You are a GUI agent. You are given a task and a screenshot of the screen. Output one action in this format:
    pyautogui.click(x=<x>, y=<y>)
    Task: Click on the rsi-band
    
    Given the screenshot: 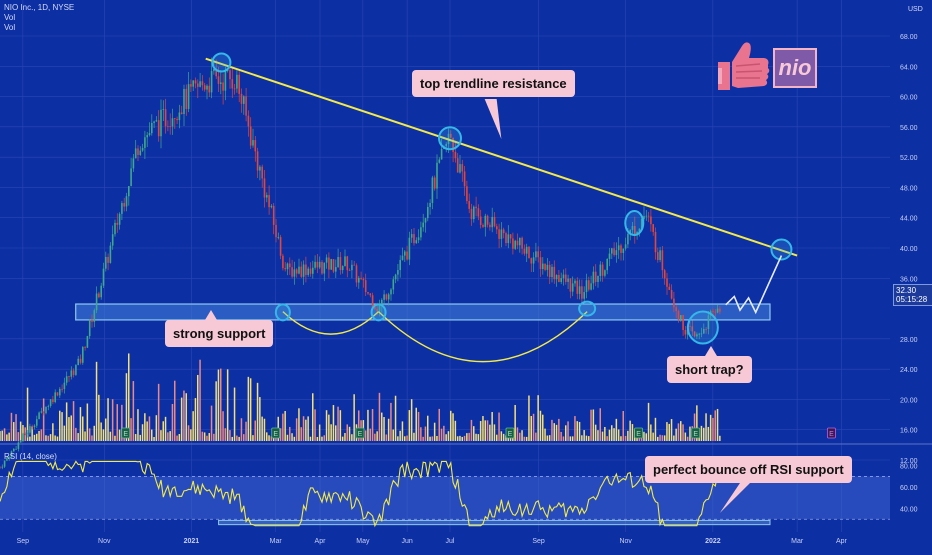 What is the action you would take?
    pyautogui.click(x=445, y=498)
    